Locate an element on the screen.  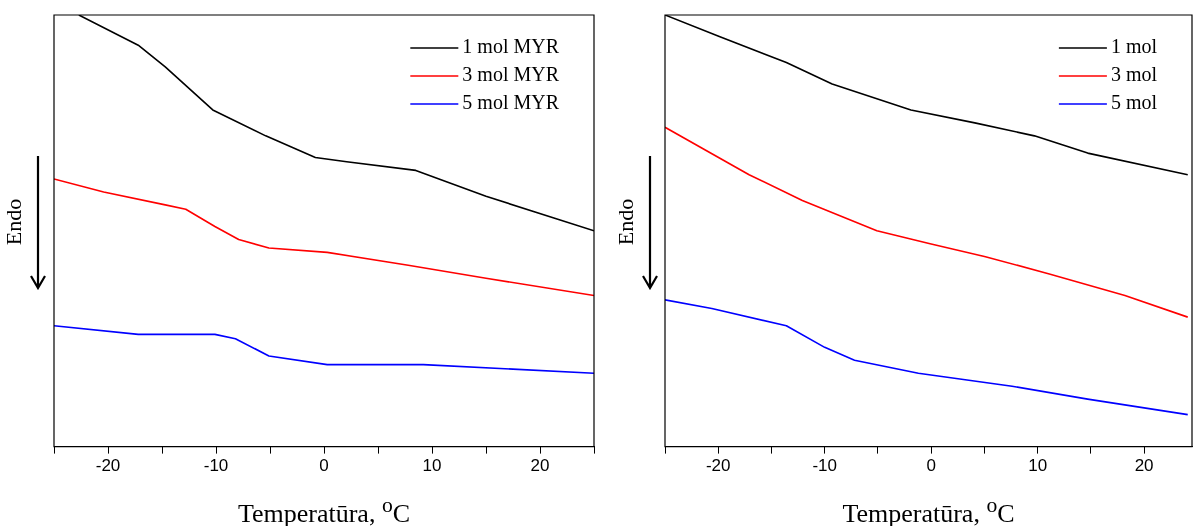
legend-label: 1 mol MYR is located at coordinates (511, 46).